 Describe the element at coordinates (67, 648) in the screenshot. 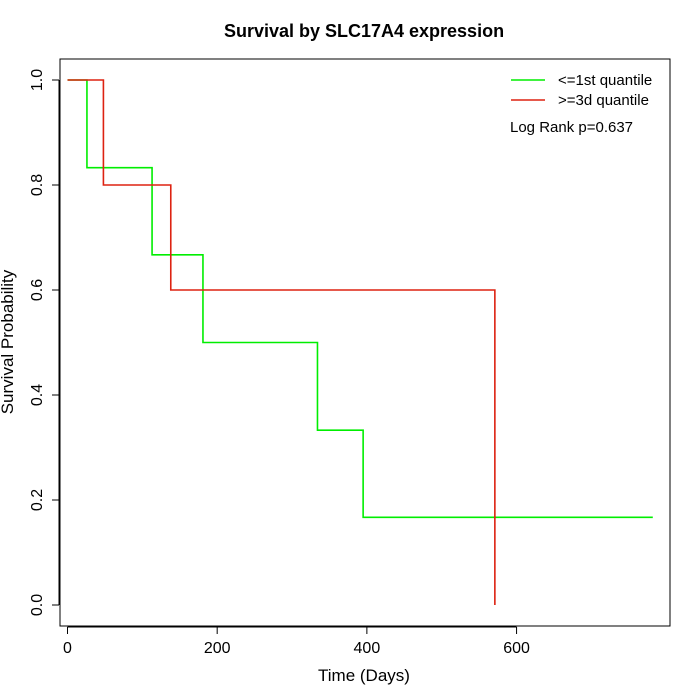

I see `x-tick-label: 0` at that location.